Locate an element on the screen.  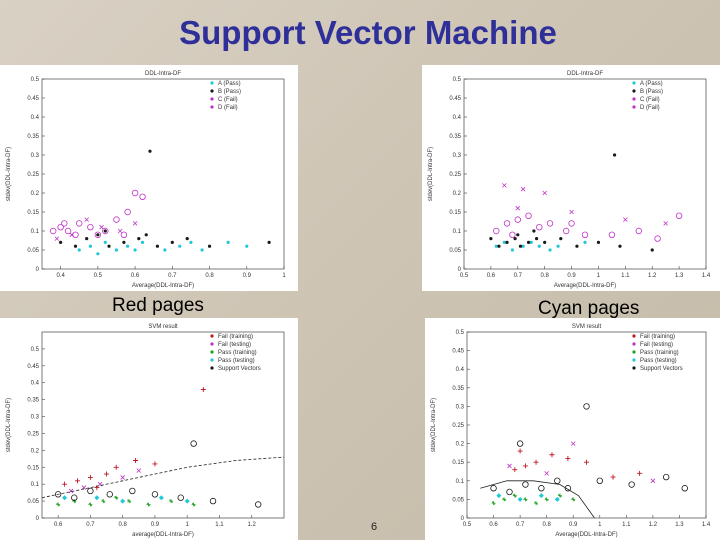
x-tick-label: 0.7 is located at coordinates (520, 525).